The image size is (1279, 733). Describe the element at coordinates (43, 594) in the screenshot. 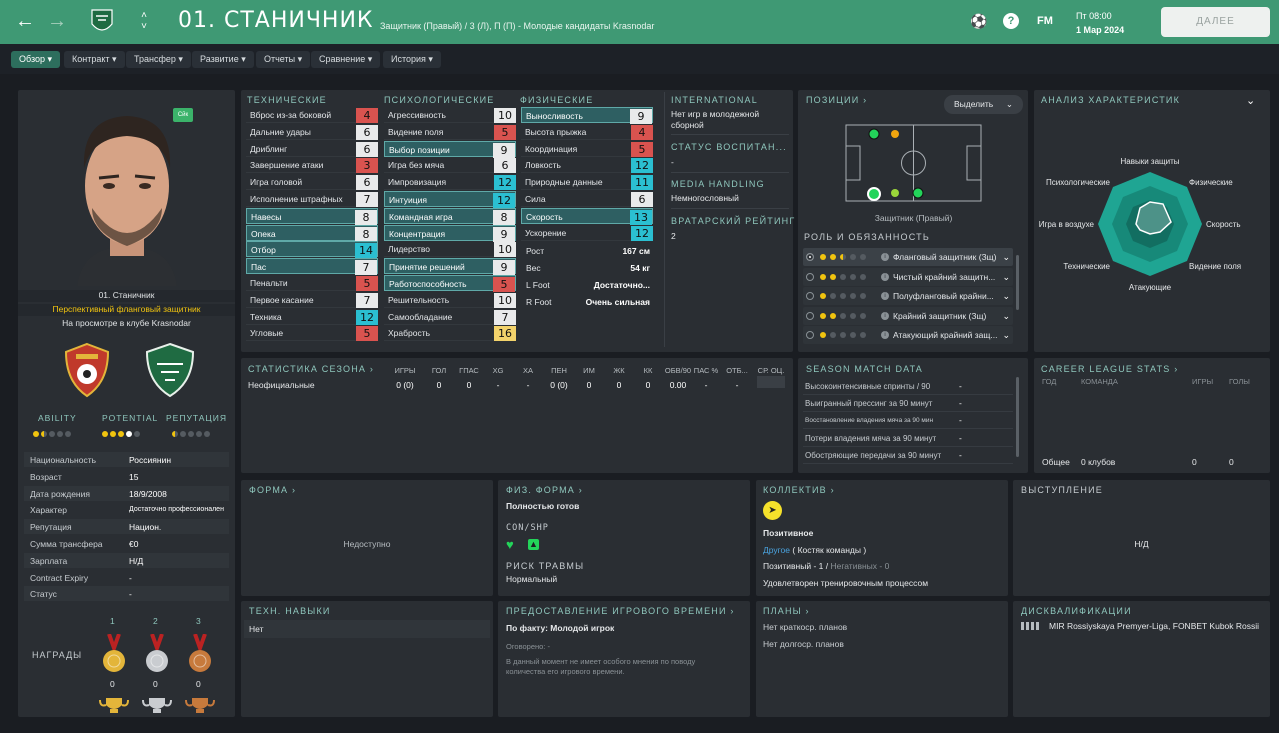

I see `info-label: Статус` at that location.